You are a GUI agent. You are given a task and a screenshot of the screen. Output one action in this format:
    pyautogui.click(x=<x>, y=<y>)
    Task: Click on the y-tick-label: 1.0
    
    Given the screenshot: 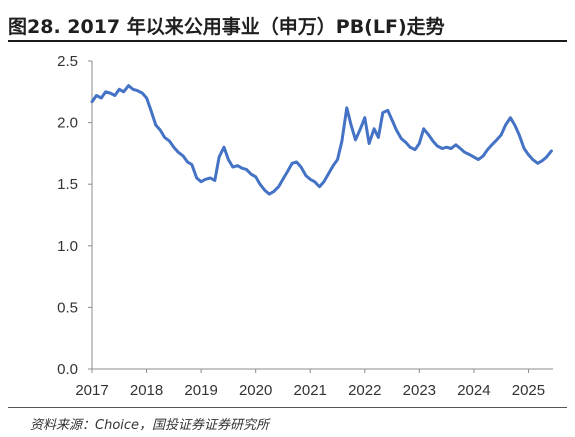 What is the action you would take?
    pyautogui.click(x=67, y=246)
    